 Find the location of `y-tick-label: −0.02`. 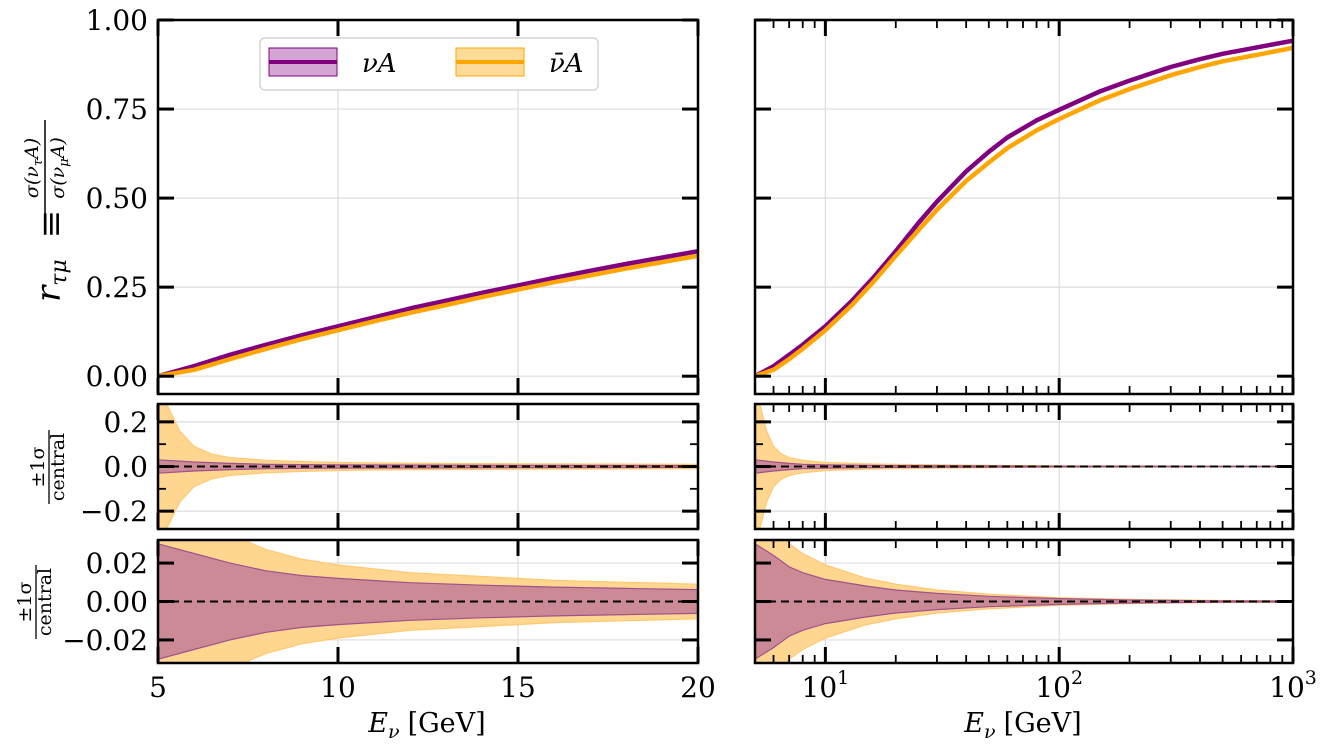

y-tick-label: −0.02 is located at coordinates (105, 640).